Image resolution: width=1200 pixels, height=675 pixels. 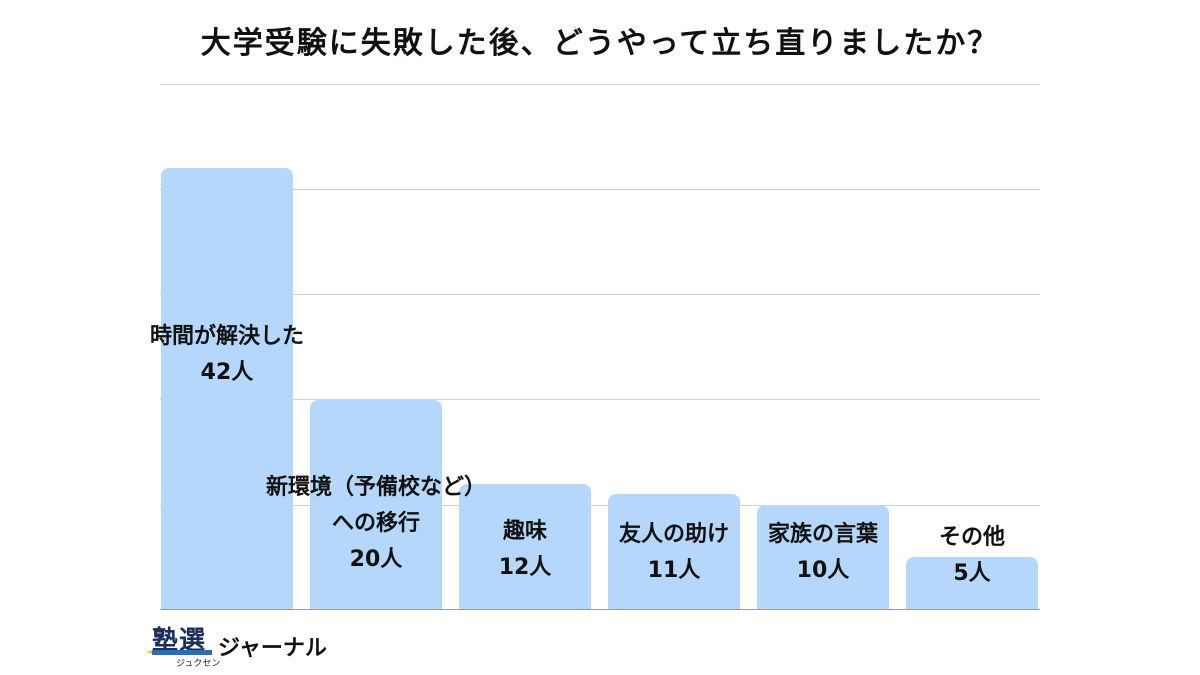 I want to click on bar-category-label: 新環境（予備校など）, so click(x=376, y=487).